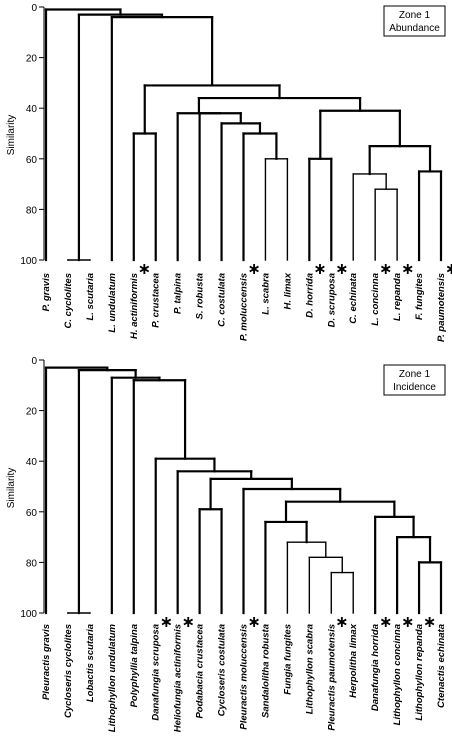 The height and width of the screenshot is (737, 452). I want to click on leaf-label: P. crustacea, so click(156, 300).